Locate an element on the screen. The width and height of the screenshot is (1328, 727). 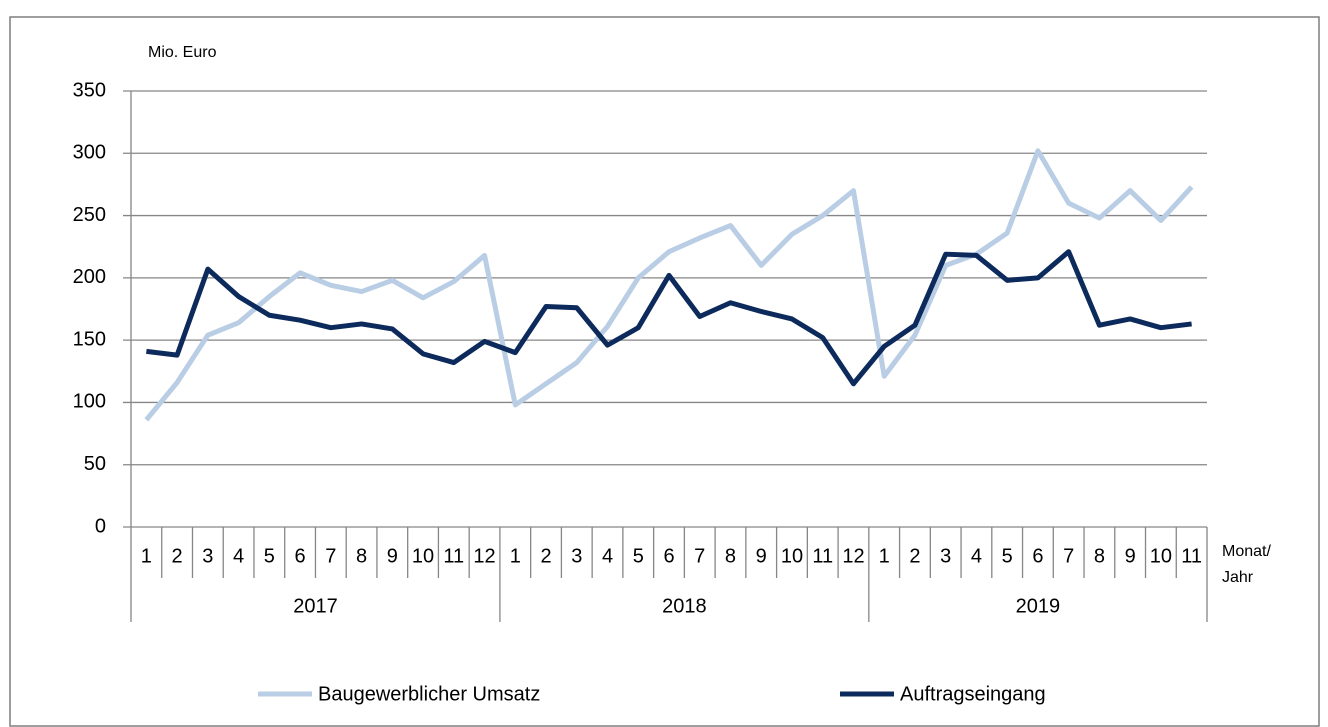
y-tick-label: 0 is located at coordinates (100, 526).